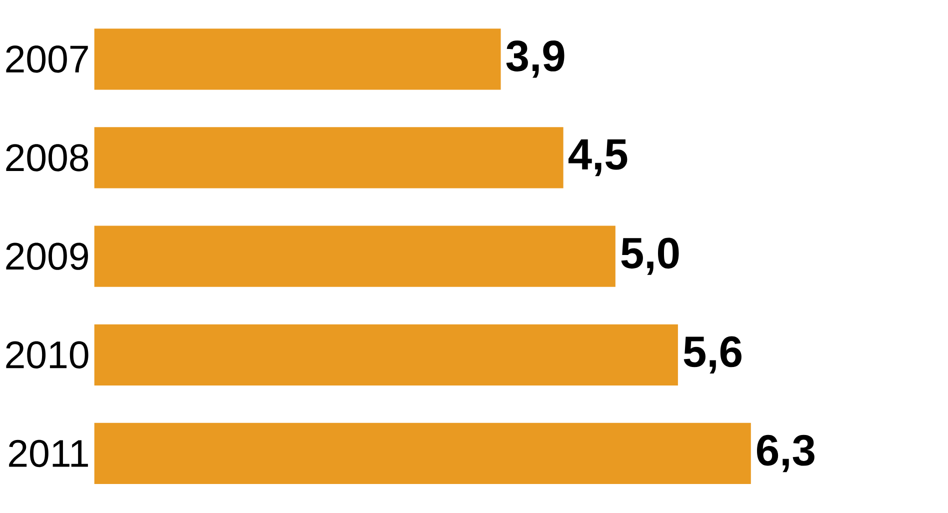 The image size is (948, 513). Describe the element at coordinates (47, 59) in the screenshot. I see `y-tick-label: 2007` at that location.